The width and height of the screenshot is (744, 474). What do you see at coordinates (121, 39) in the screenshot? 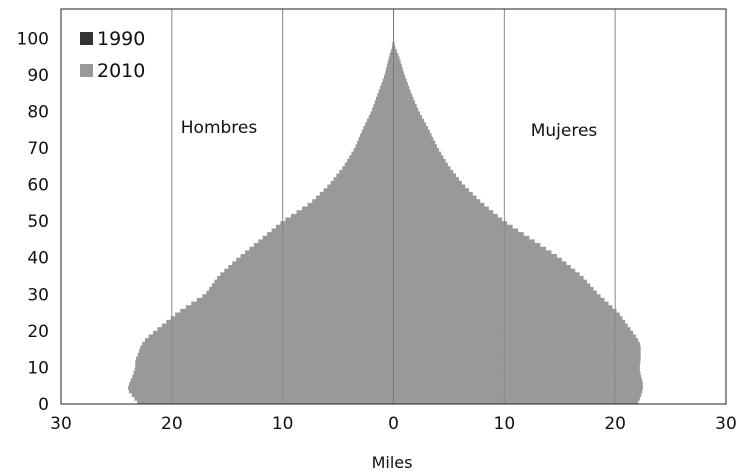
I see `legend-label-1990: 1990` at bounding box center [121, 39].